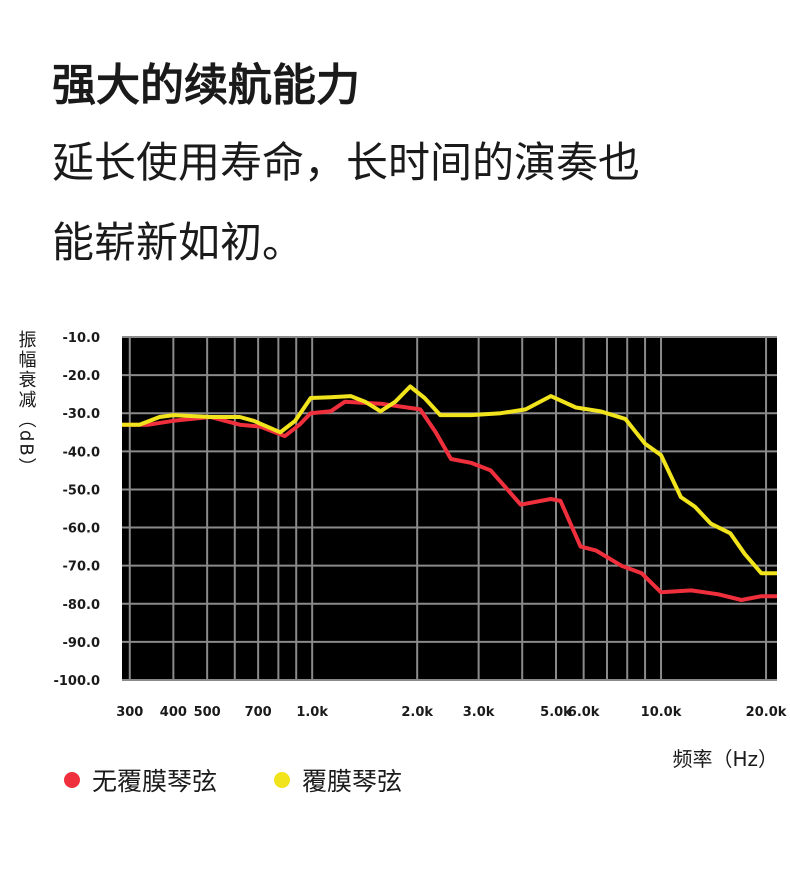 The height and width of the screenshot is (874, 790). What do you see at coordinates (81, 452) in the screenshot?
I see `y-tick-label: -40.0` at bounding box center [81, 452].